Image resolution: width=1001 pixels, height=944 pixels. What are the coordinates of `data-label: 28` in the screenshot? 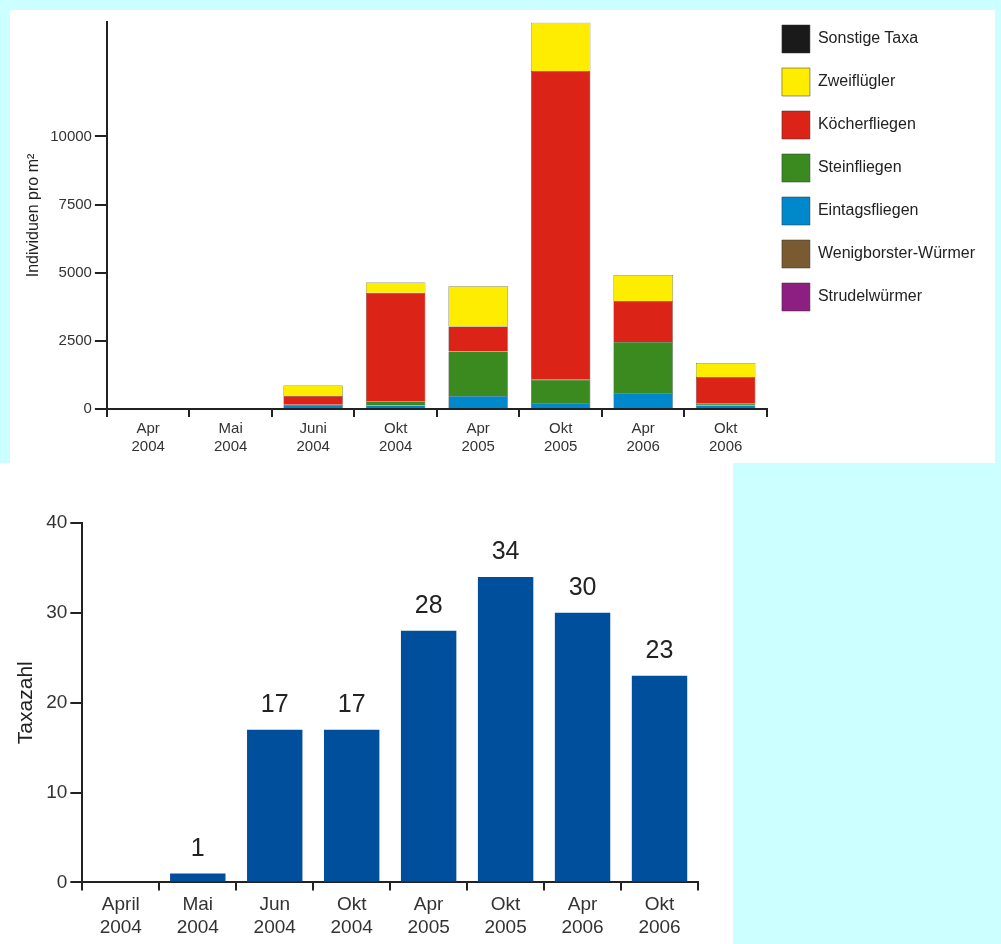 It's located at (428, 604).